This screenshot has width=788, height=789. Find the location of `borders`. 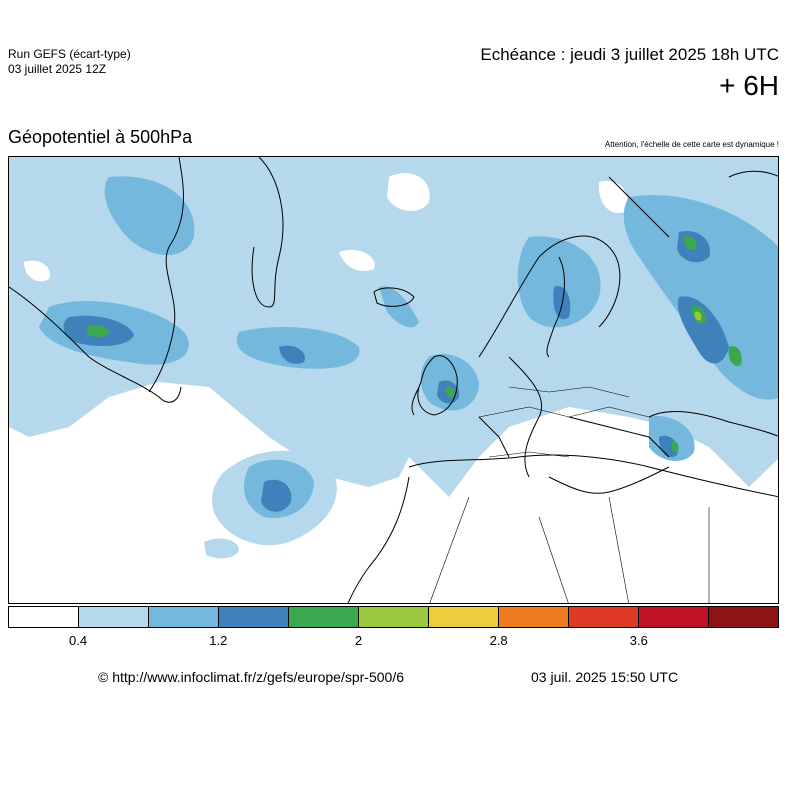

borders is located at coordinates (569, 494).